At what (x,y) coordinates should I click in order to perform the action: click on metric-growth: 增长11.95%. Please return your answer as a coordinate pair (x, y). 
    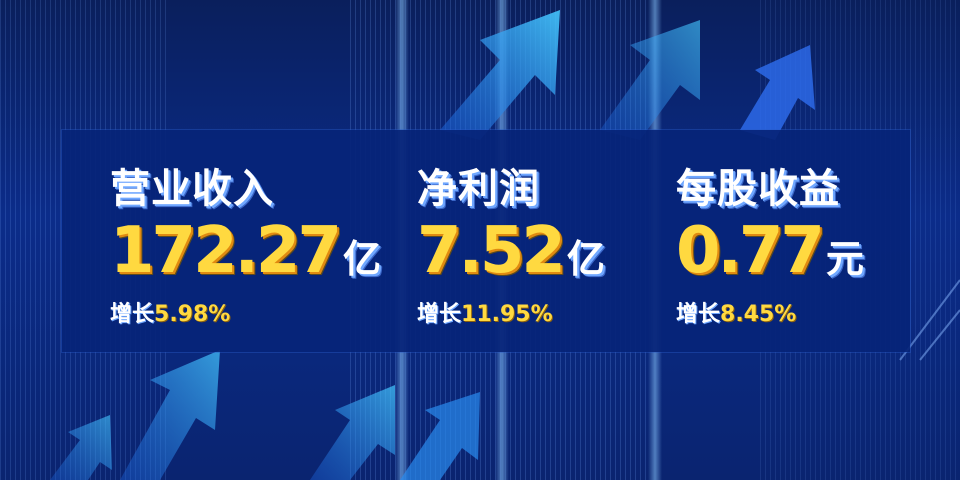
    Looking at the image, I should click on (485, 312).